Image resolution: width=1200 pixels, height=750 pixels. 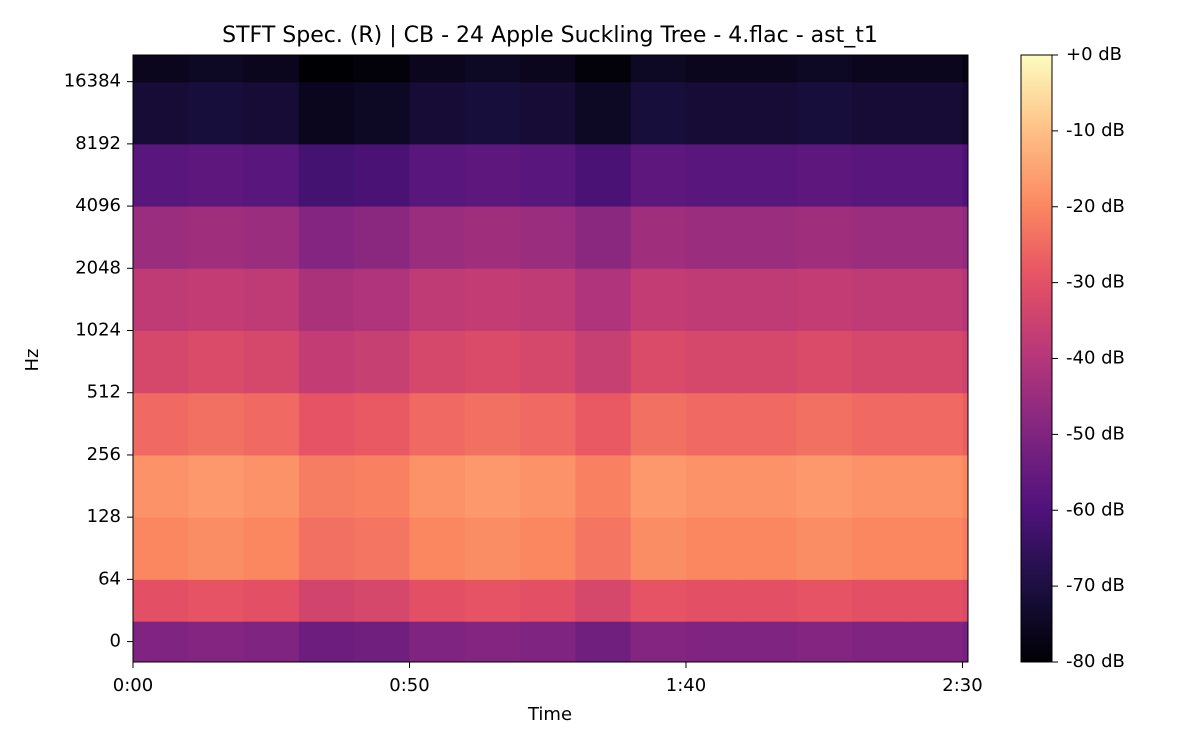 What do you see at coordinates (109, 578) in the screenshot?
I see `y-tick-label: 64` at bounding box center [109, 578].